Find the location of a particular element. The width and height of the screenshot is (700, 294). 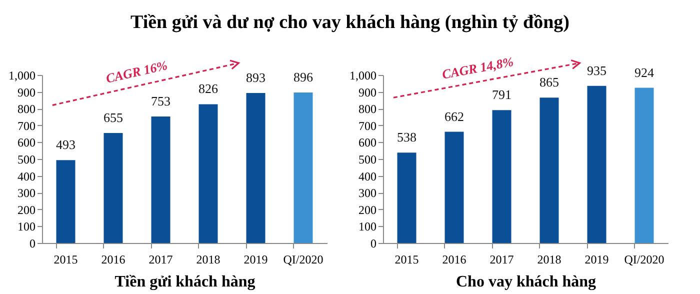

x-axis-title: Cho vay khách hàng is located at coordinates (526, 282).